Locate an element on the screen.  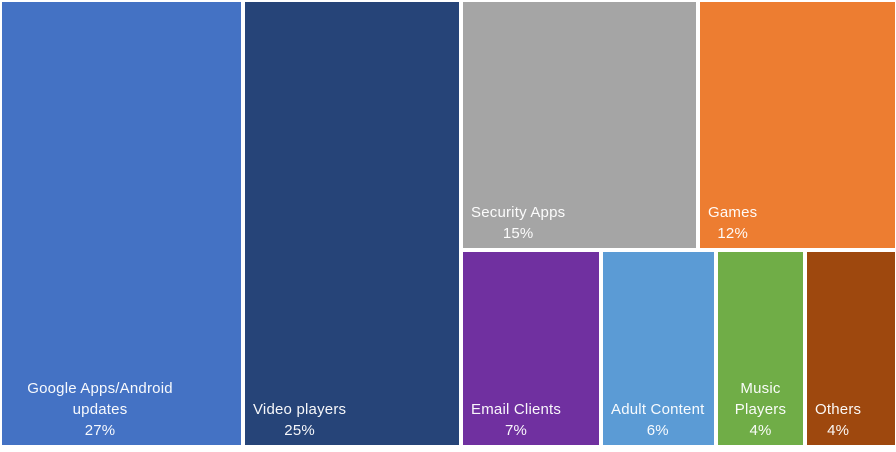
tile-label: Security Apps 15% is located at coordinates (518, 223).